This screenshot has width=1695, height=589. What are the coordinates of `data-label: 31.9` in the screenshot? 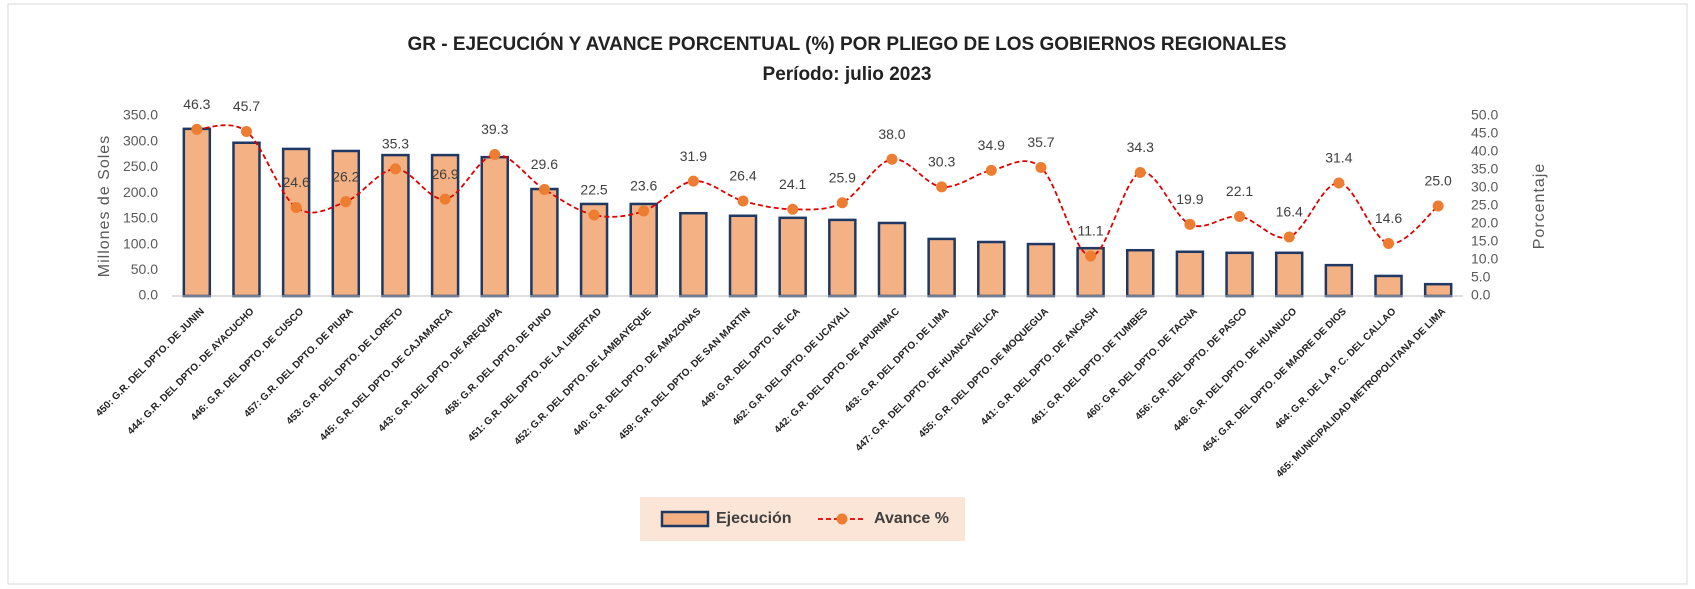 It's located at (693, 156).